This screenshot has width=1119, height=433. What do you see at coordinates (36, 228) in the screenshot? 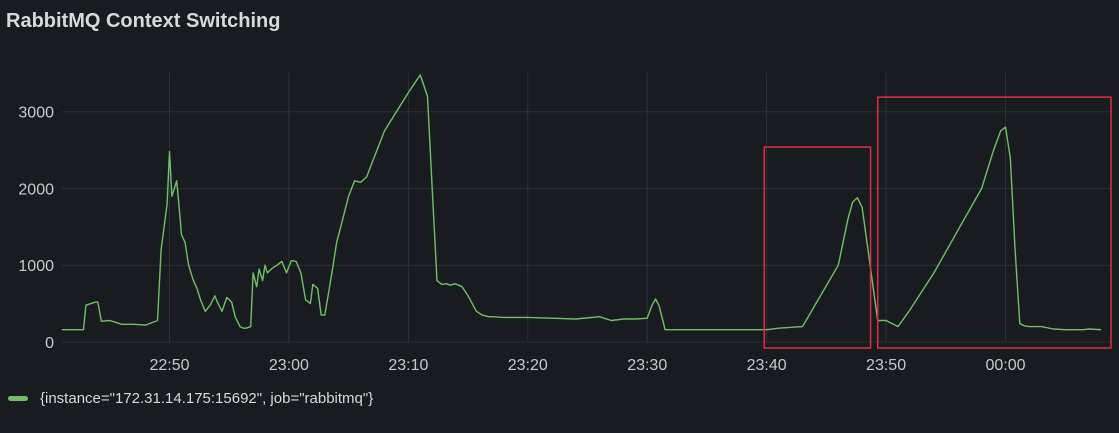
I see `y-axis: 0 1000 2000 3000` at bounding box center [36, 228].